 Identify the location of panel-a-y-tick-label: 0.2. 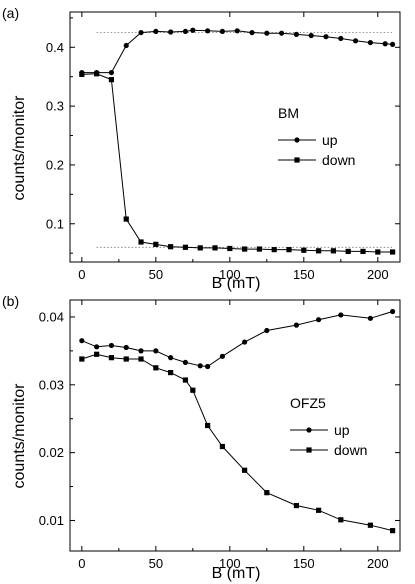
(55, 164).